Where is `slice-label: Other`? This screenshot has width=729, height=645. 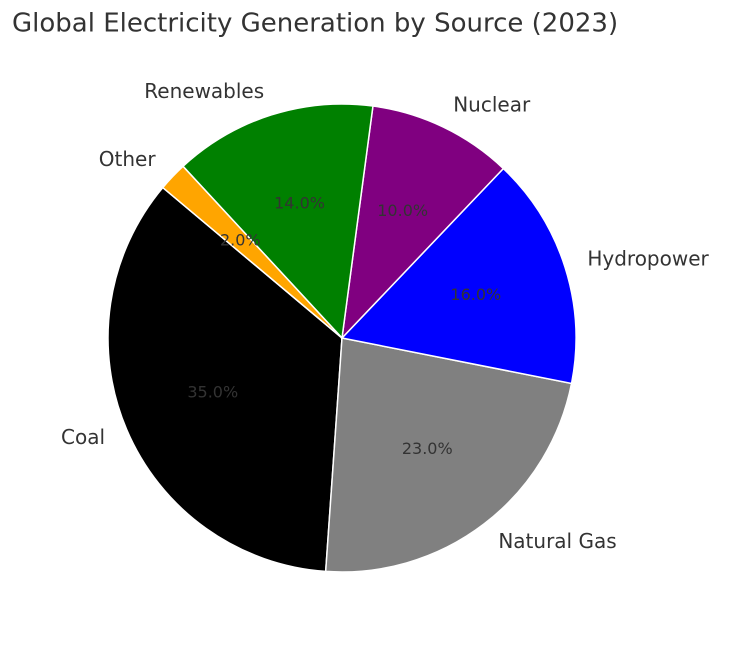 slice-label: Other is located at coordinates (128, 159).